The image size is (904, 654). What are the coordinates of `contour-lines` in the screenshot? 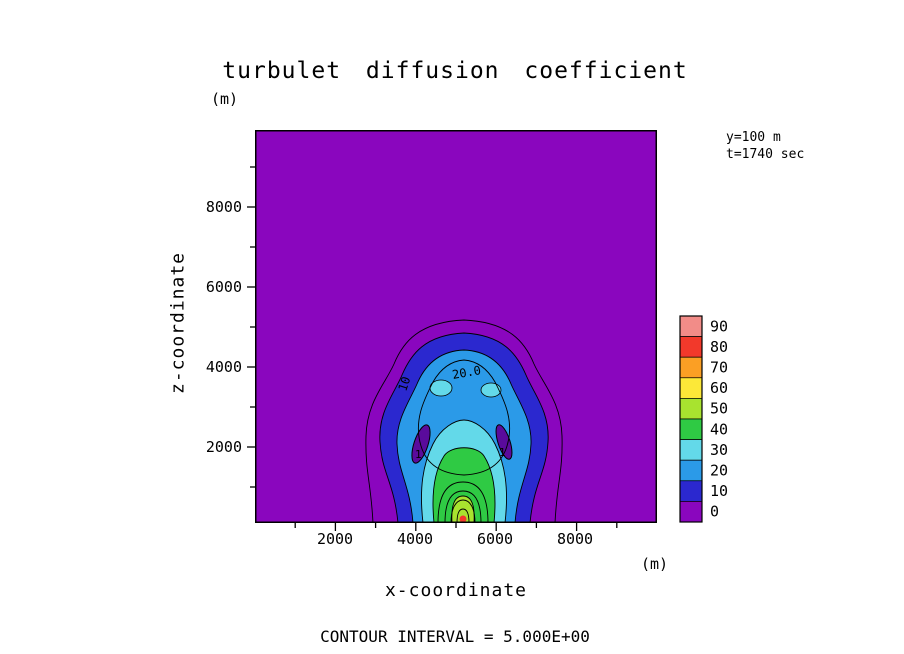 It's located at (464, 421).